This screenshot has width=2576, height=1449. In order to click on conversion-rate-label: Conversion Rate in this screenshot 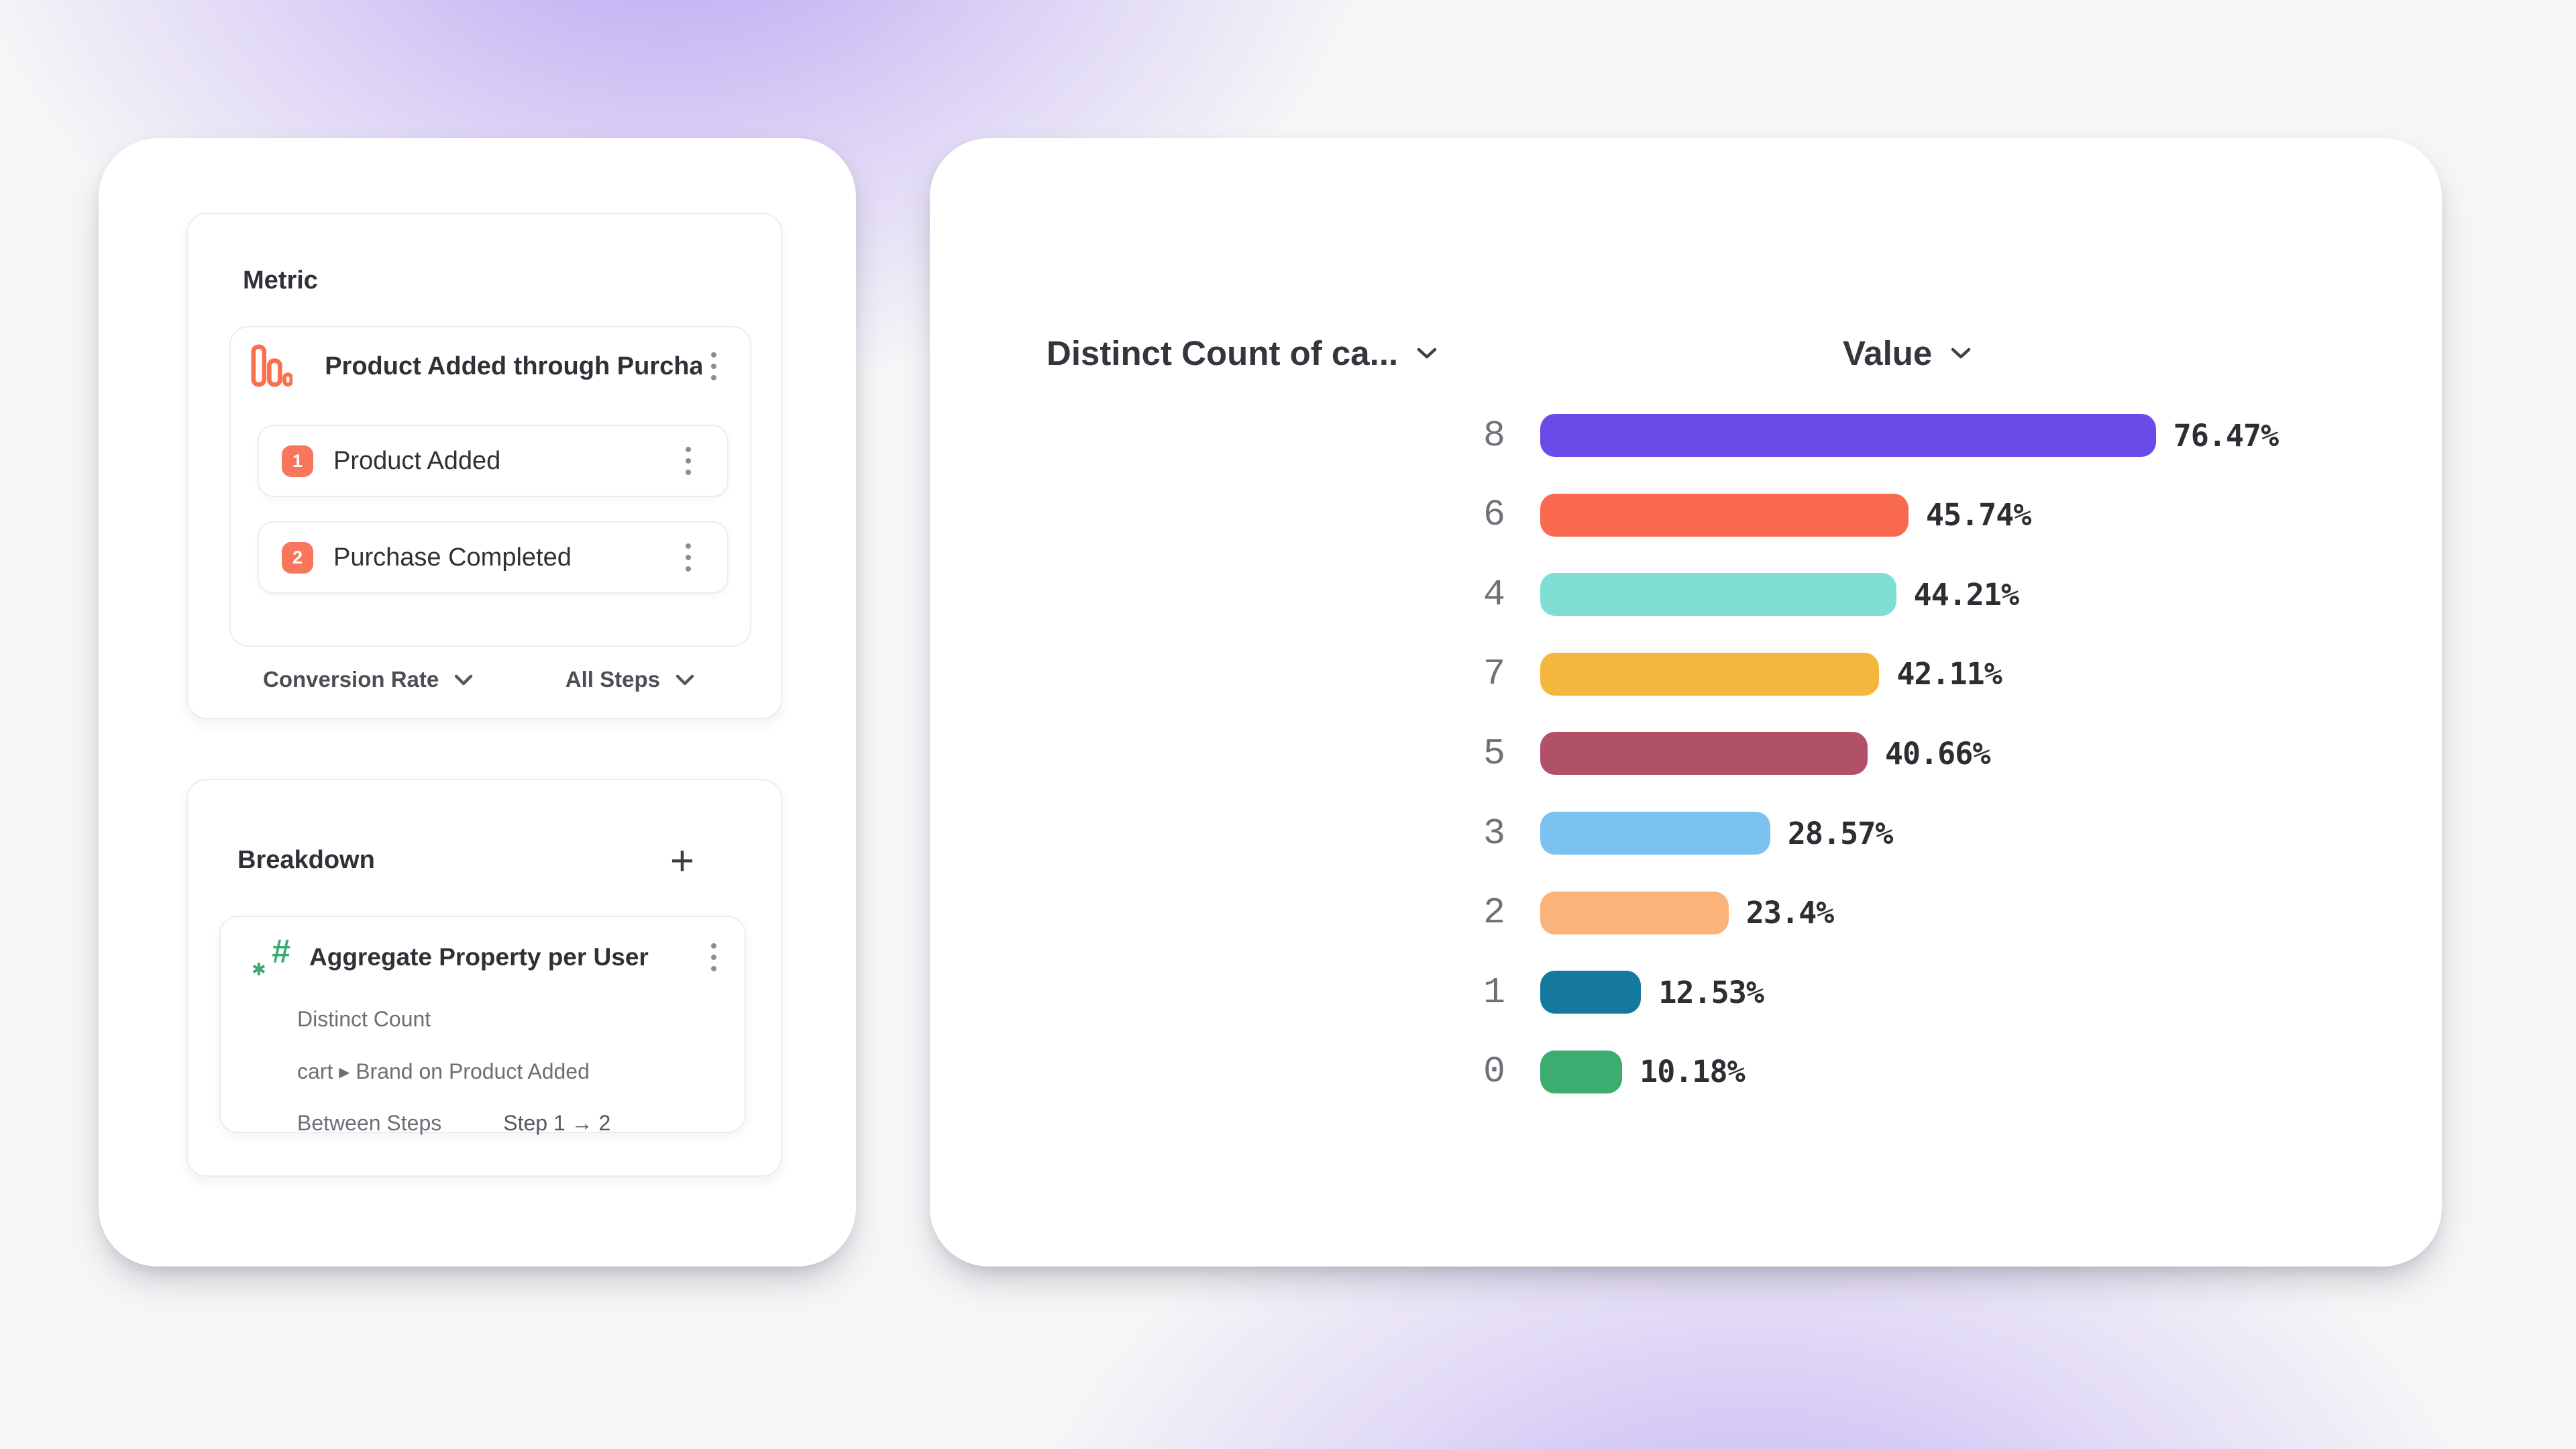, I will do `click(351, 679)`.